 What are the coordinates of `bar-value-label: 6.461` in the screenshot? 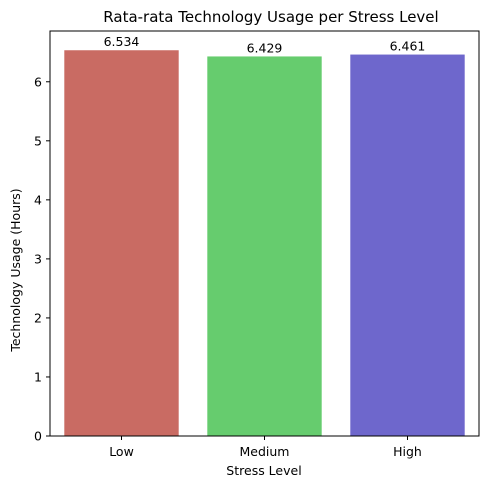 It's located at (408, 46).